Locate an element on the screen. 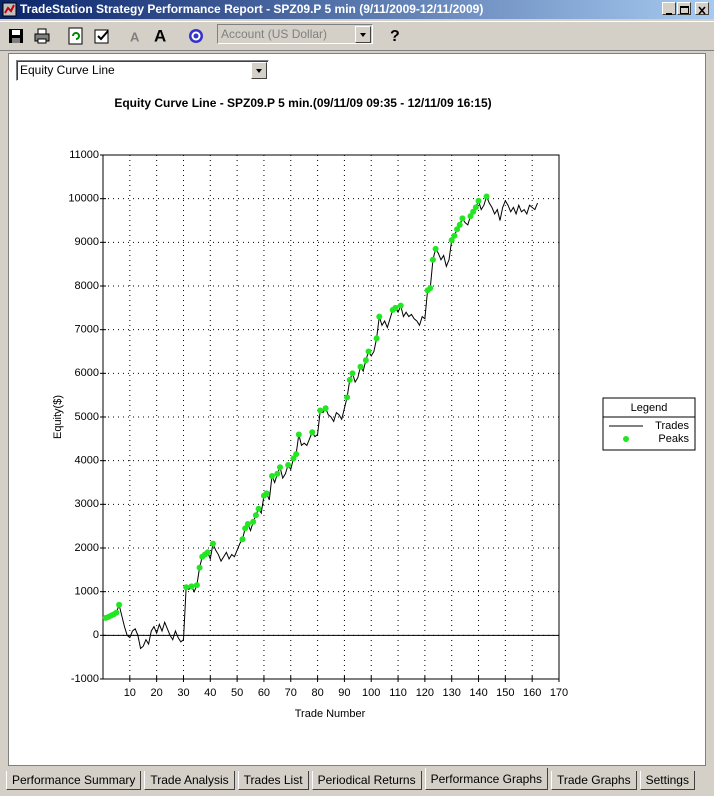 The height and width of the screenshot is (796, 714). save-button is located at coordinates (16, 36).